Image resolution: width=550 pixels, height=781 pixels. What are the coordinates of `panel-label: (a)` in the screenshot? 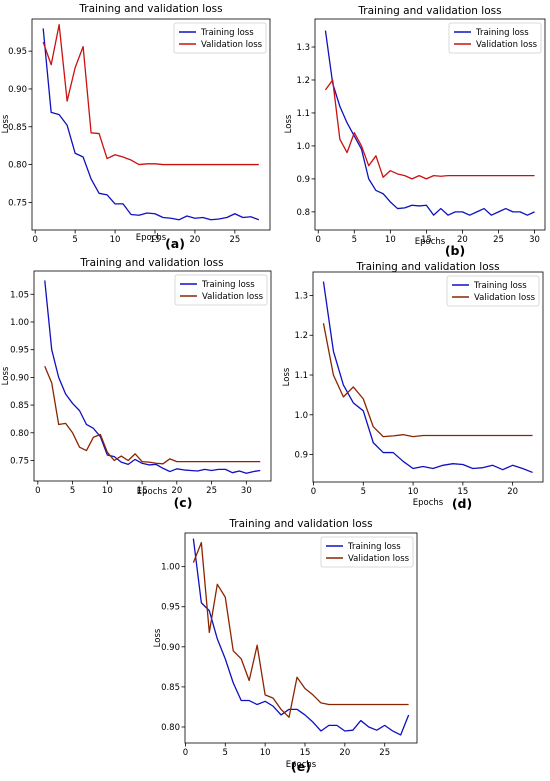 It's located at (175, 243).